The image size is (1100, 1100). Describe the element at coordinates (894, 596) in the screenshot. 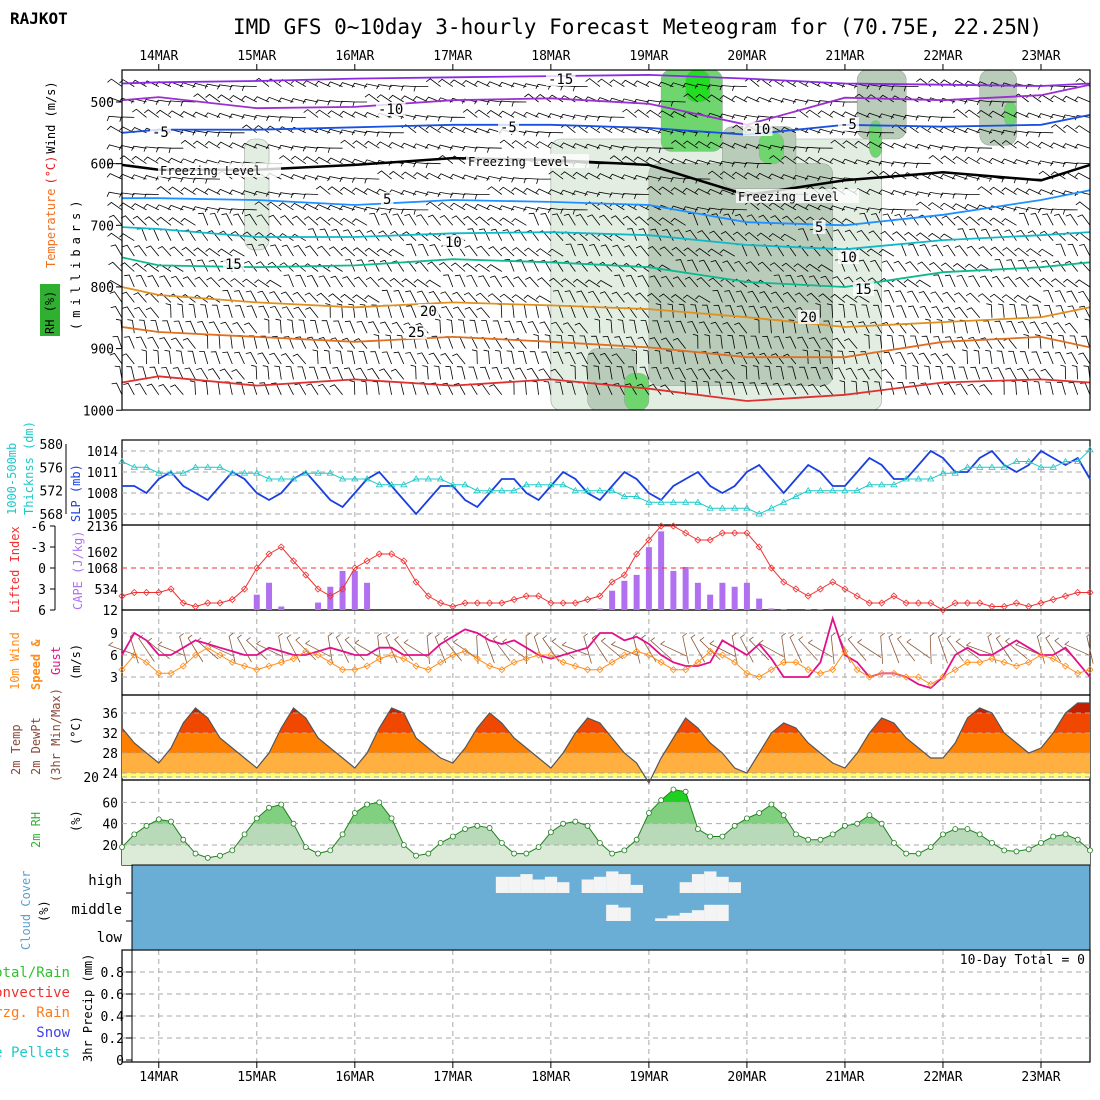

I see `li-marker` at that location.